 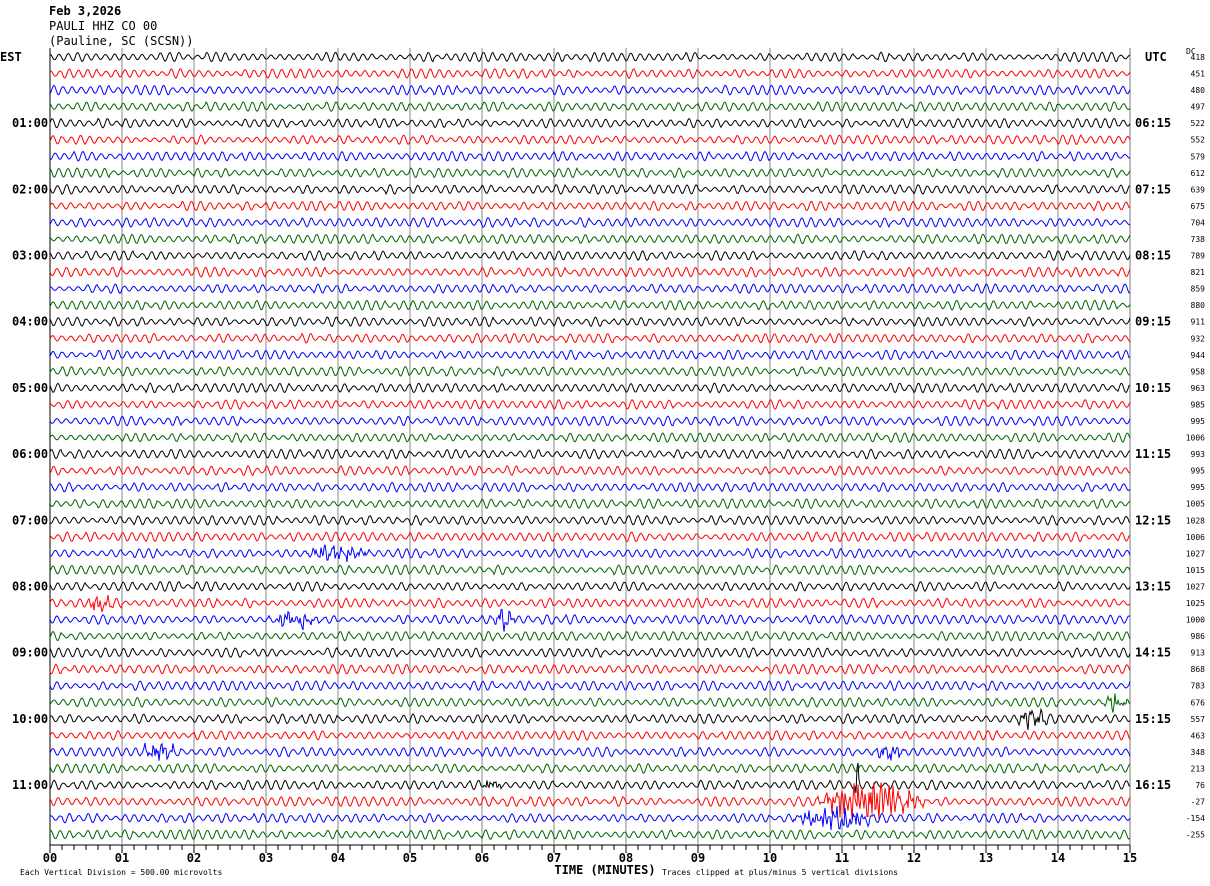 I want to click on est-hour-label: 03:00, so click(x=30, y=256).